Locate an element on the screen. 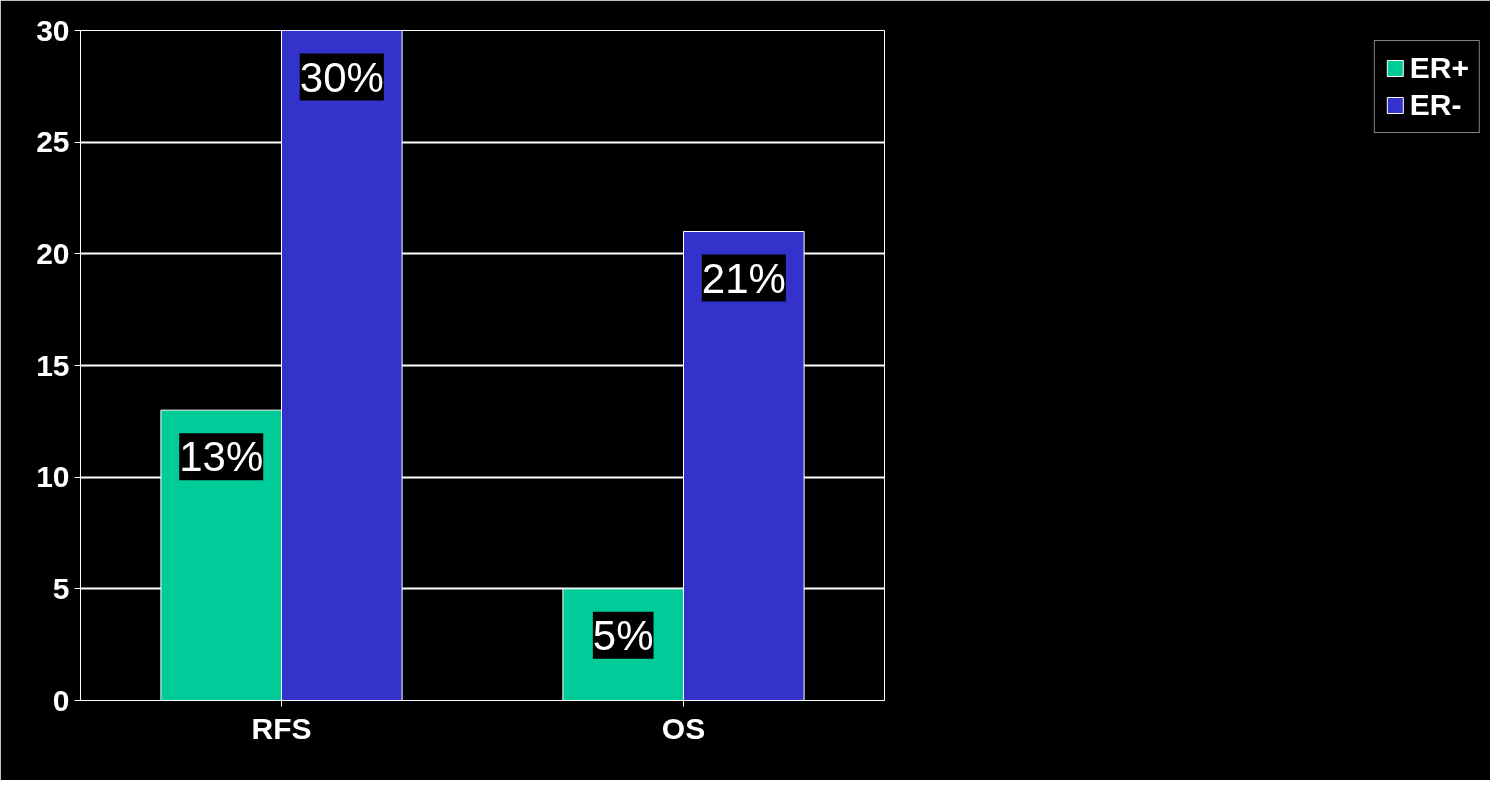 This screenshot has height=794, width=1506. y-tick-label: 0 is located at coordinates (61, 700).